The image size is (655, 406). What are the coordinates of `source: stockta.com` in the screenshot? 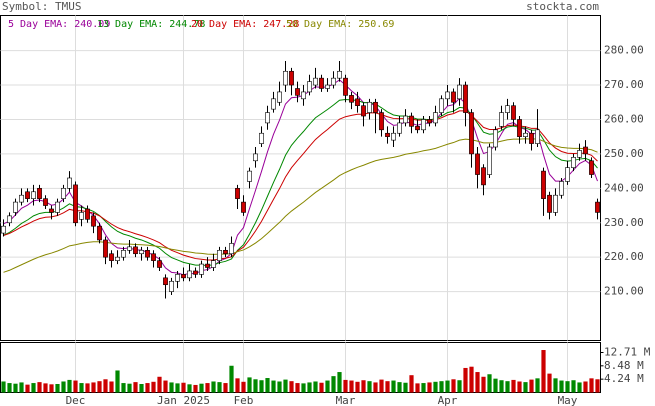 It's located at (562, 6).